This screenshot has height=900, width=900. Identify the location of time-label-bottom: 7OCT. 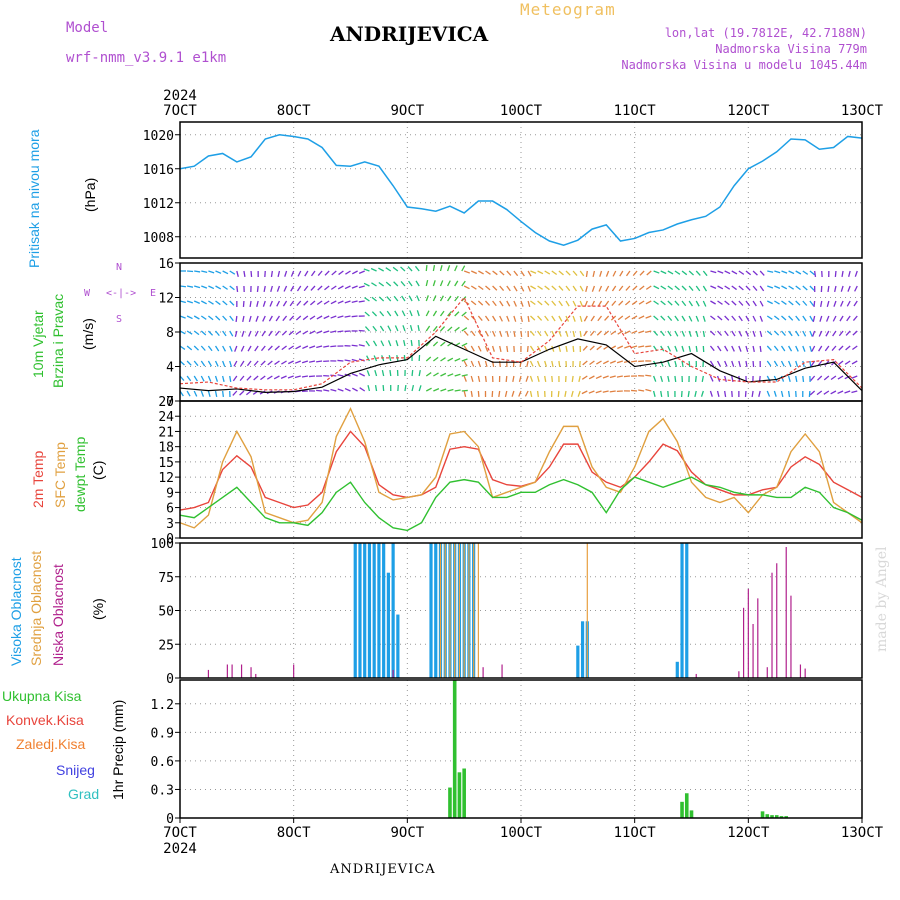
(180, 833).